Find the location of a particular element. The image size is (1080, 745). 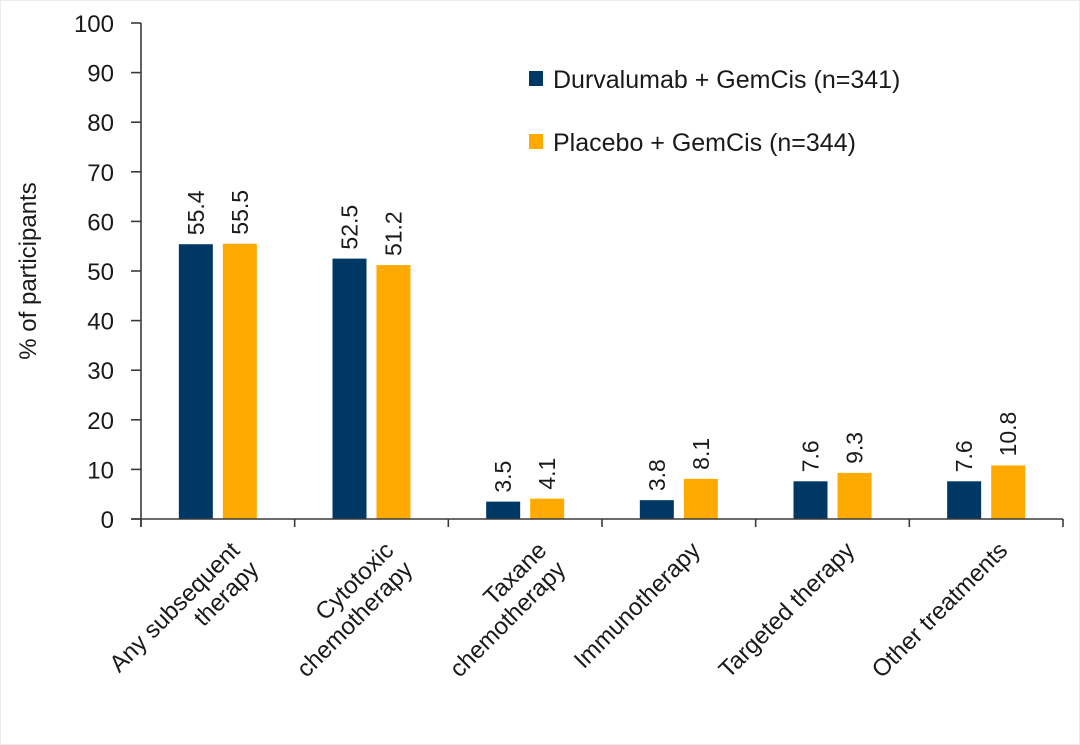

x-axis-ticks is located at coordinates (602, 523).